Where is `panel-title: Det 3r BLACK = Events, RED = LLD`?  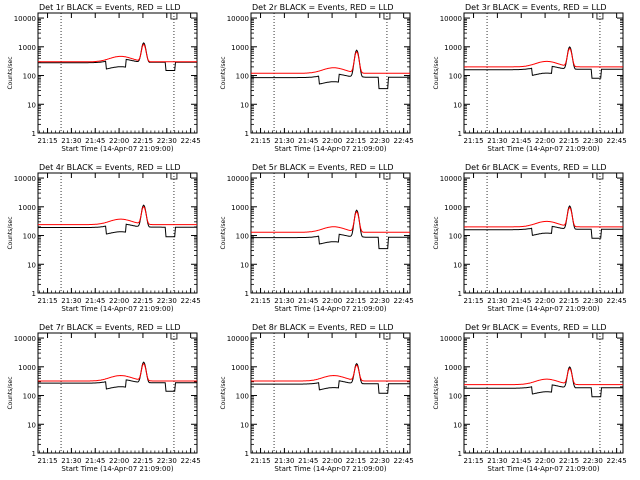
panel-title: Det 3r BLACK = Events, RED = LLD is located at coordinates (536, 7).